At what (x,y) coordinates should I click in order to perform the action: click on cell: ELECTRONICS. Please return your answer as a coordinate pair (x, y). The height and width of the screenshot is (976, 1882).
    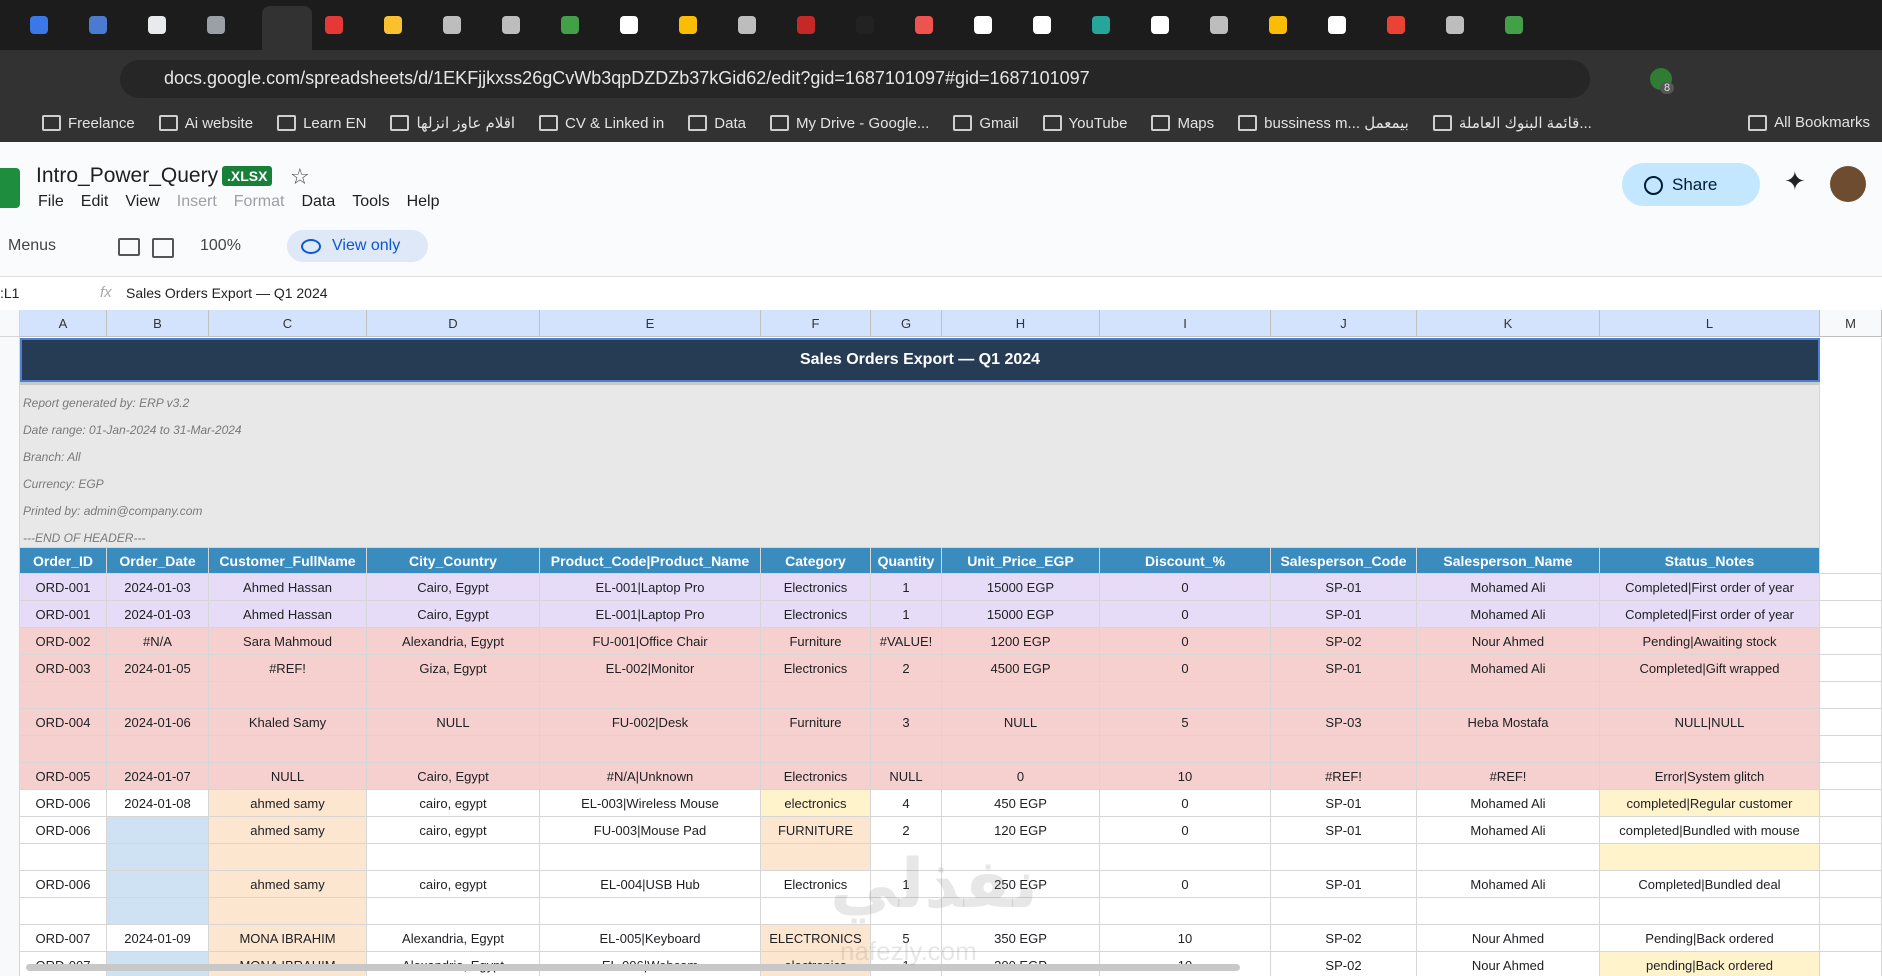
    Looking at the image, I should click on (816, 938).